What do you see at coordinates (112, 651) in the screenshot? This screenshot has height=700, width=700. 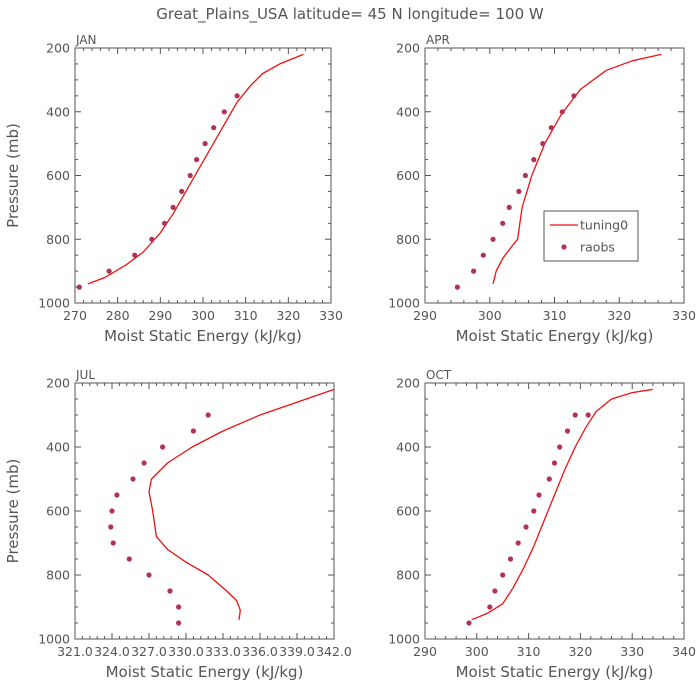 I see `x-tick-label: 324.0` at bounding box center [112, 651].